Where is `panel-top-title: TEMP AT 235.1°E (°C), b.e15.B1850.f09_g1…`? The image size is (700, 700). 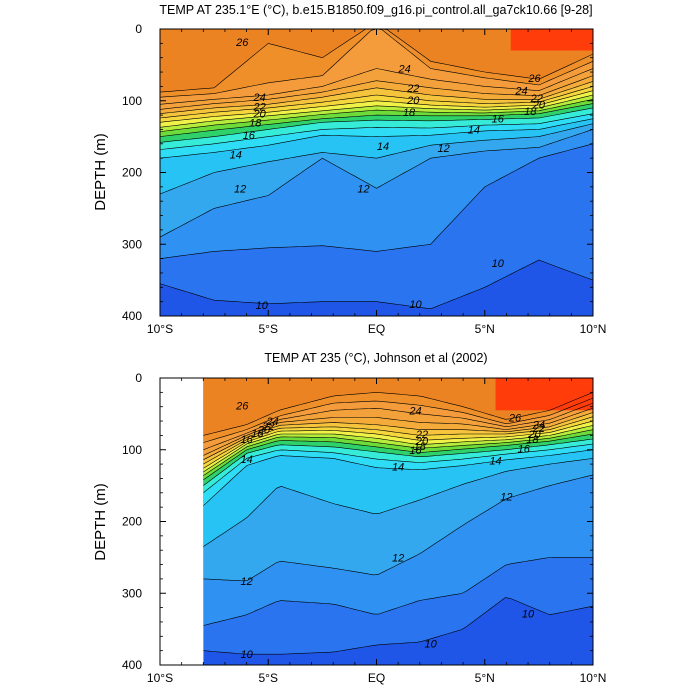
panel-top-title: TEMP AT 235.1°E (°C), b.e15.B1850.f09_g1… is located at coordinates (375, 10).